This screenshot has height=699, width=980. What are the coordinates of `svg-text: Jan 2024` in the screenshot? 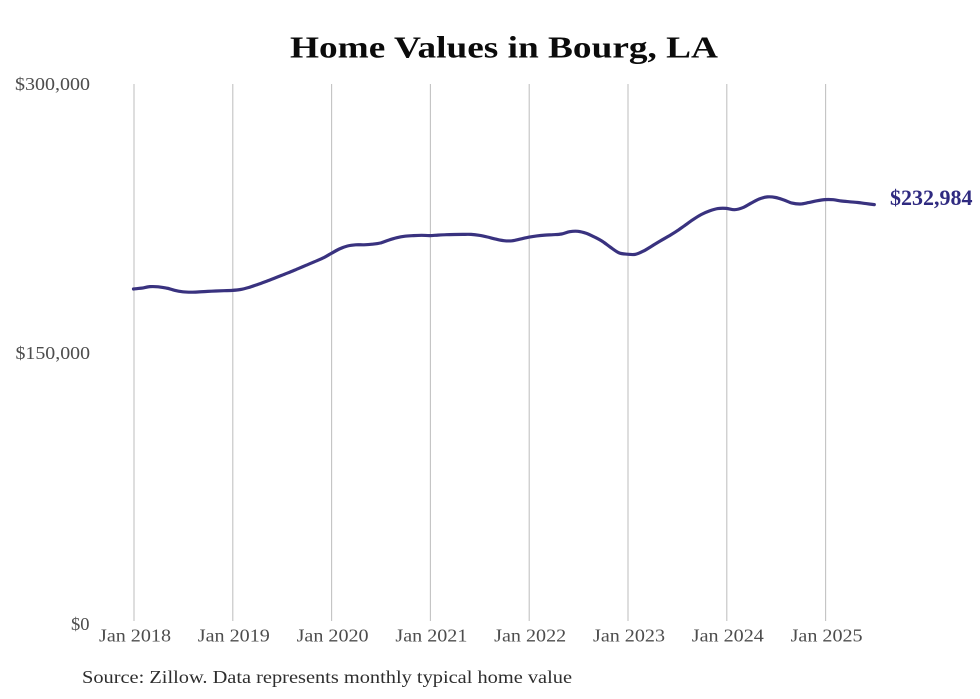 It's located at (728, 636).